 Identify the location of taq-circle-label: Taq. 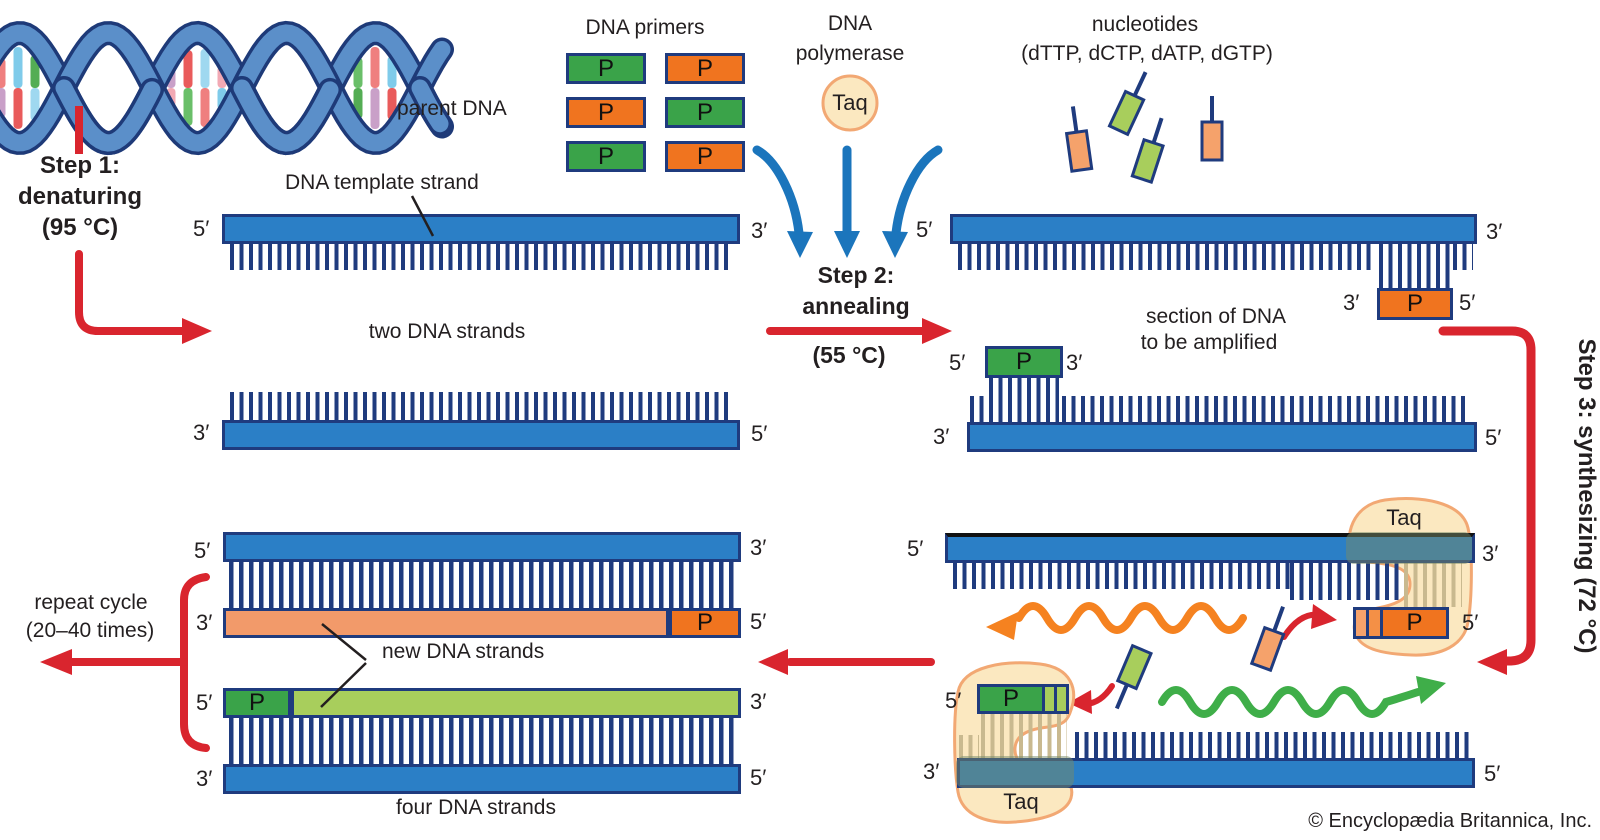
(850, 102).